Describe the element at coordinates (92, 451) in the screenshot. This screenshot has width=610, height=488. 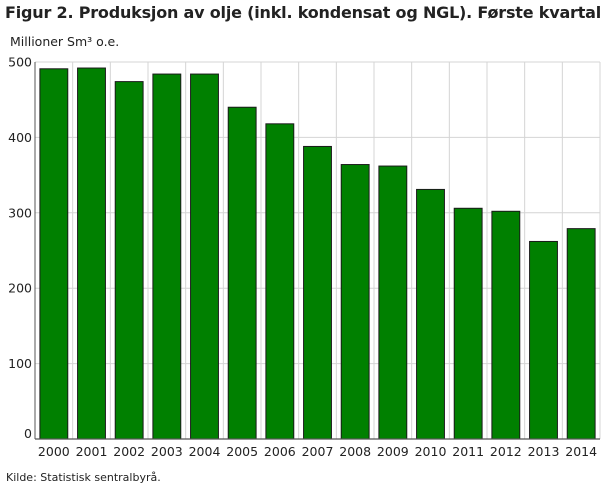
I see `x-tick-label: 2001` at that location.